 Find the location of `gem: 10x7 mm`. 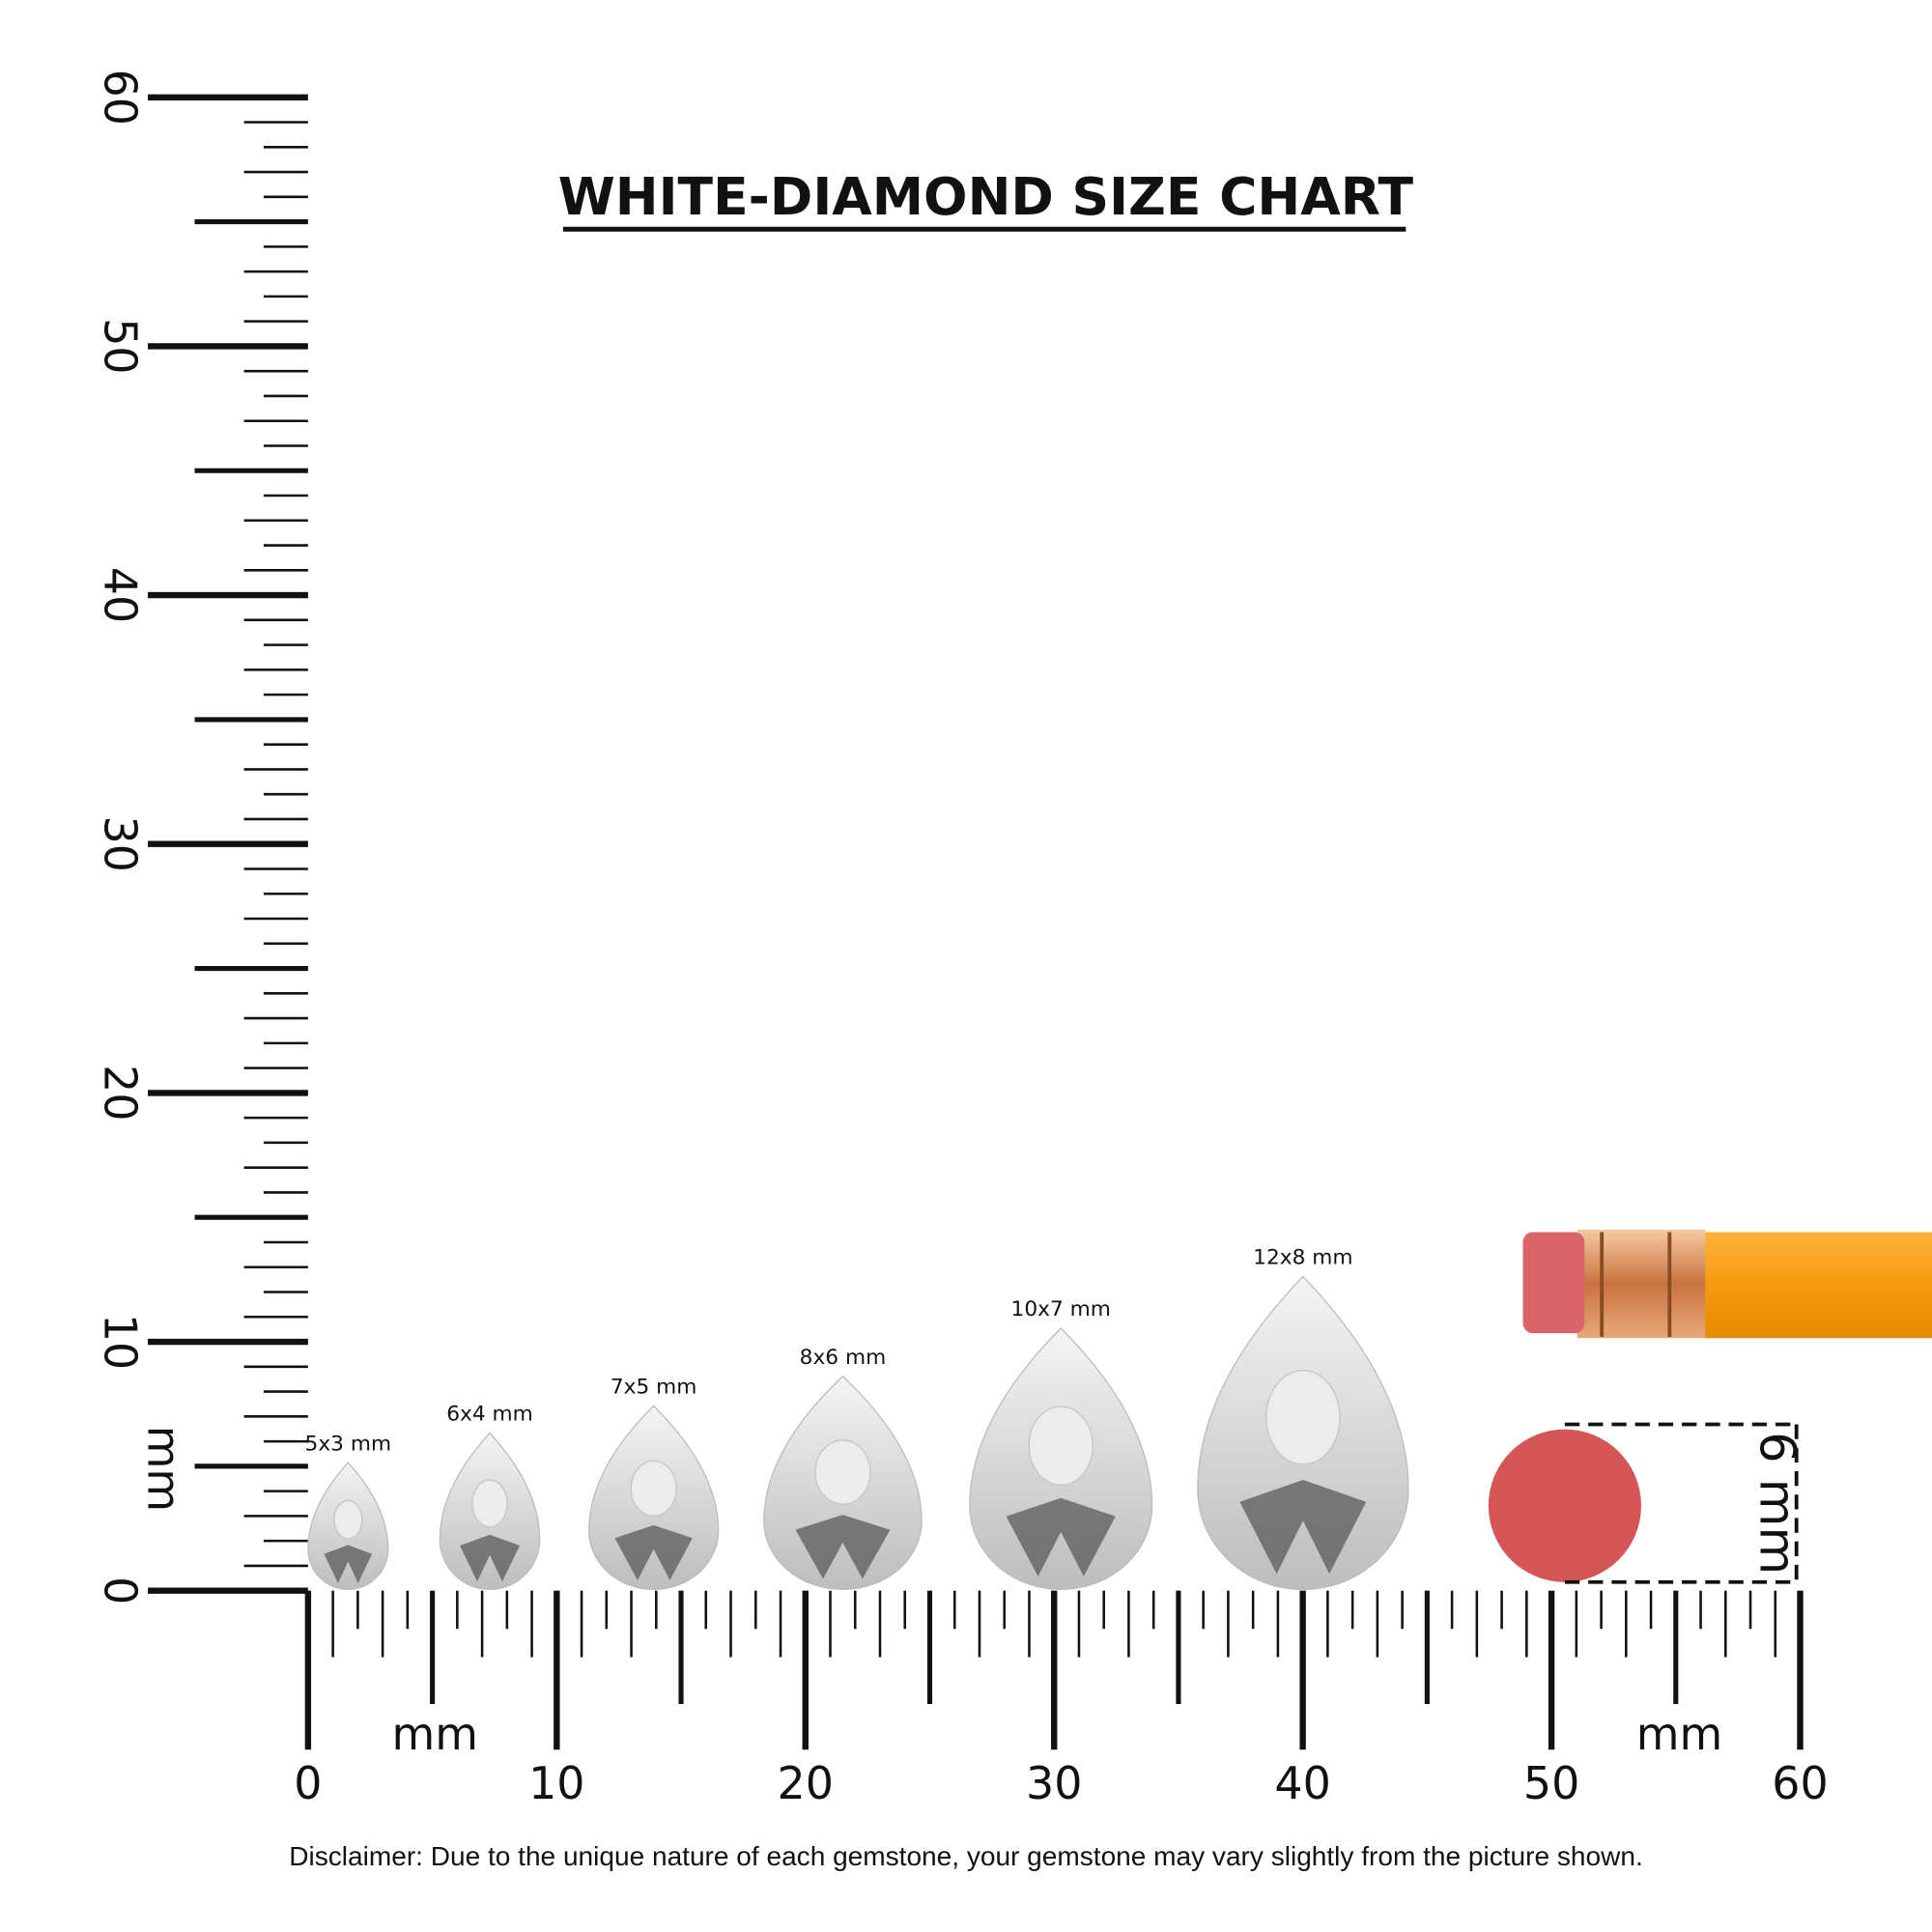

gem: 10x7 mm is located at coordinates (1061, 1443).